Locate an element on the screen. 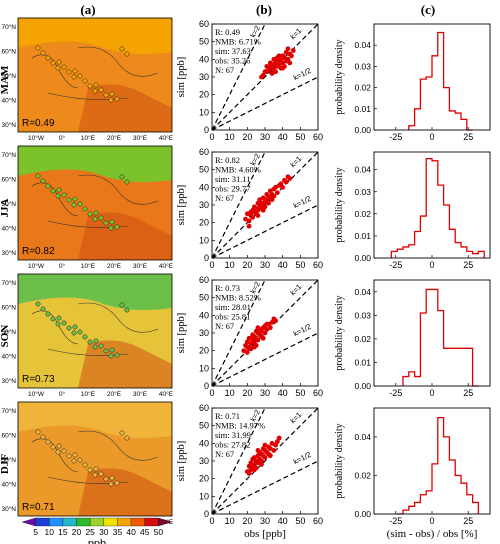 Image resolution: width=500 pixels, height=544 pixels. stats-line: obs: 25.81 is located at coordinates (232, 317).